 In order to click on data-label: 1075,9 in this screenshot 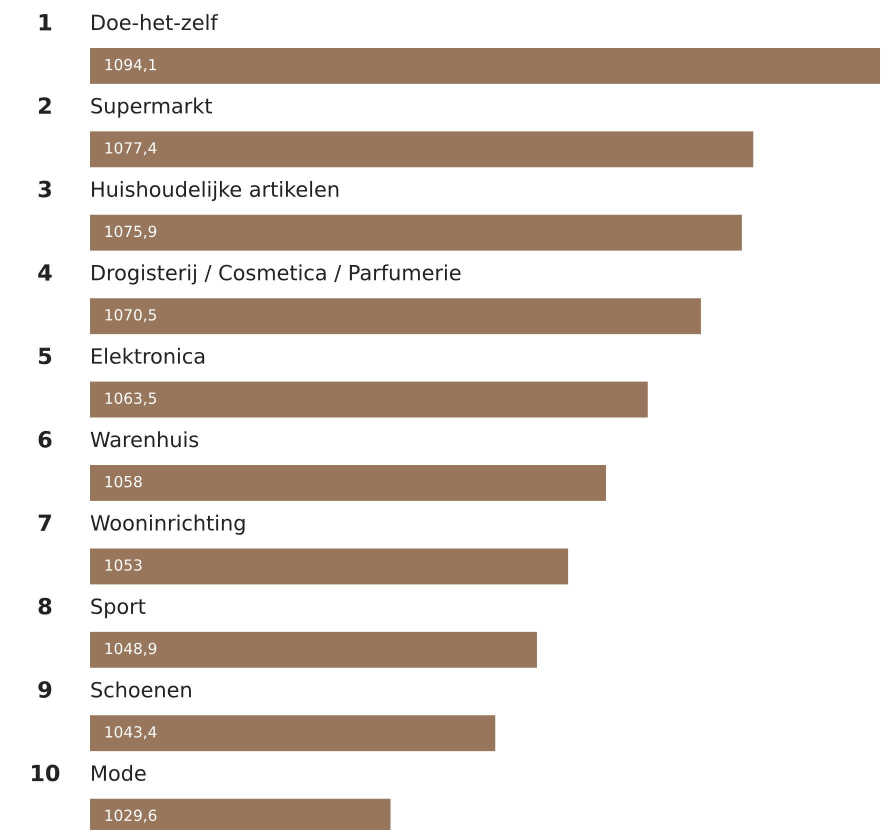, I will do `click(131, 232)`.